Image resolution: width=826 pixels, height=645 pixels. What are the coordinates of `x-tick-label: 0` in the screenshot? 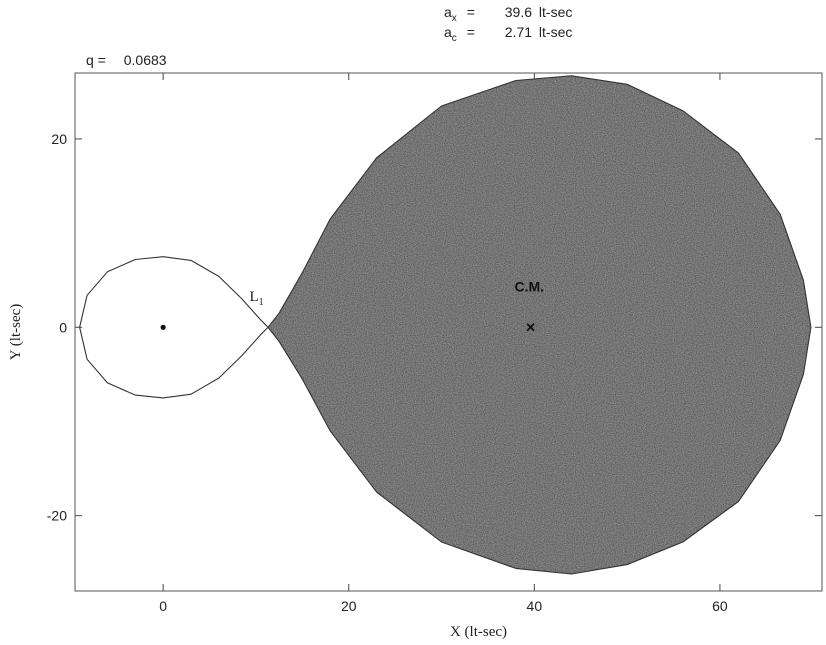 It's located at (163, 606).